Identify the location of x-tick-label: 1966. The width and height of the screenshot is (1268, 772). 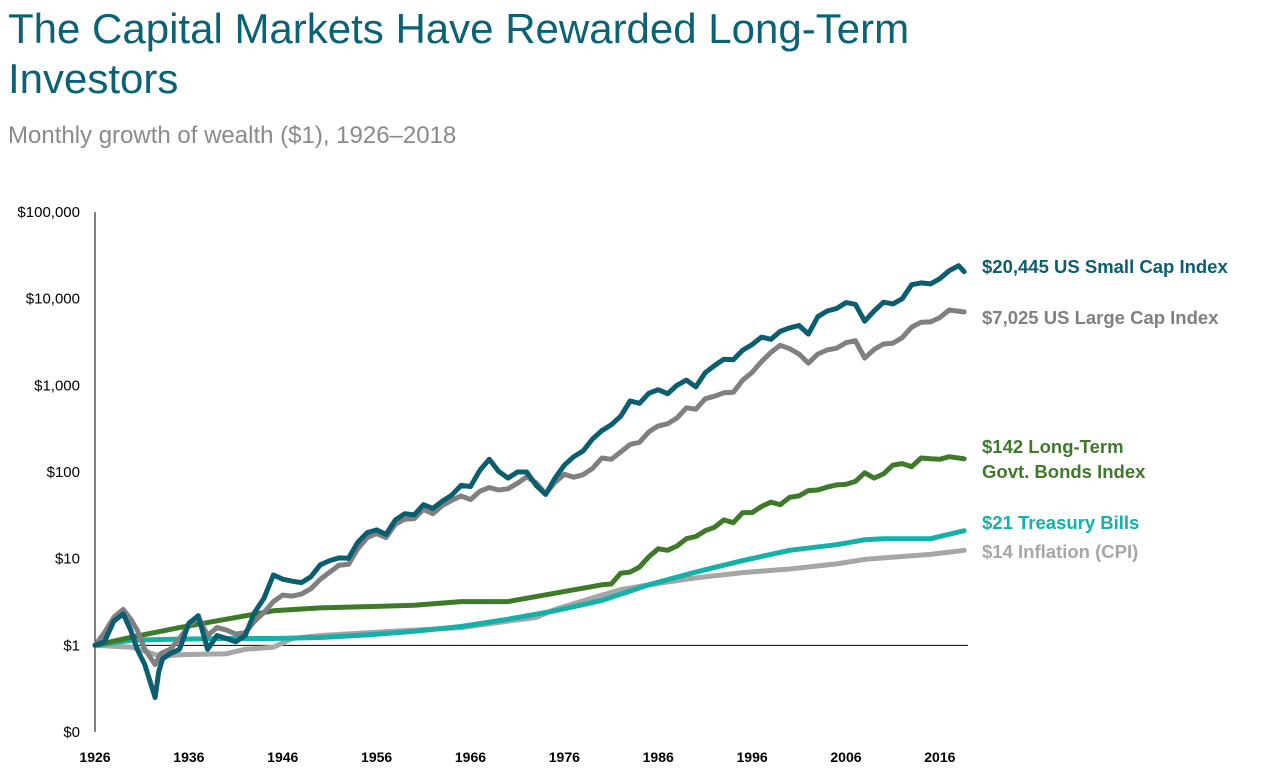
(470, 757).